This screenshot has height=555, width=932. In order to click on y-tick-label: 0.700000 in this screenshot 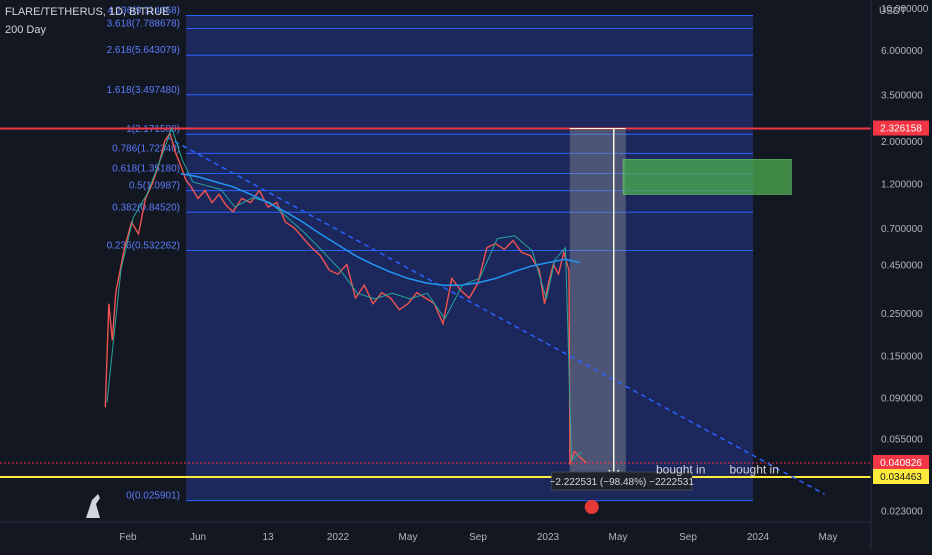, I will do `click(902, 229)`.